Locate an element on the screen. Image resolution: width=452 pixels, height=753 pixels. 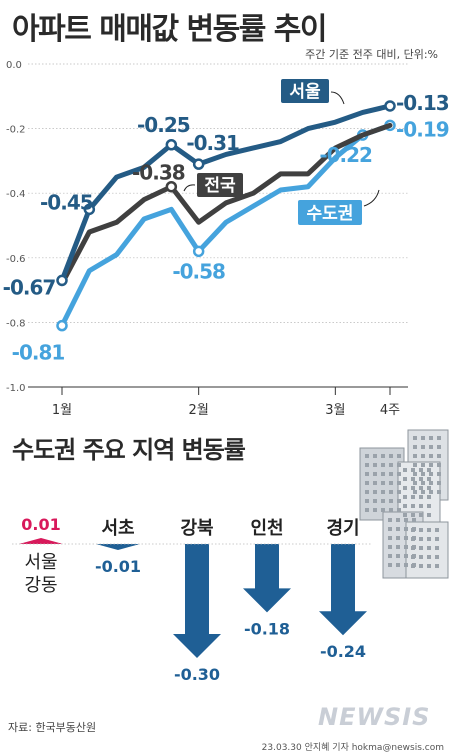
bar-value-label: -0.24 is located at coordinates (343, 651).